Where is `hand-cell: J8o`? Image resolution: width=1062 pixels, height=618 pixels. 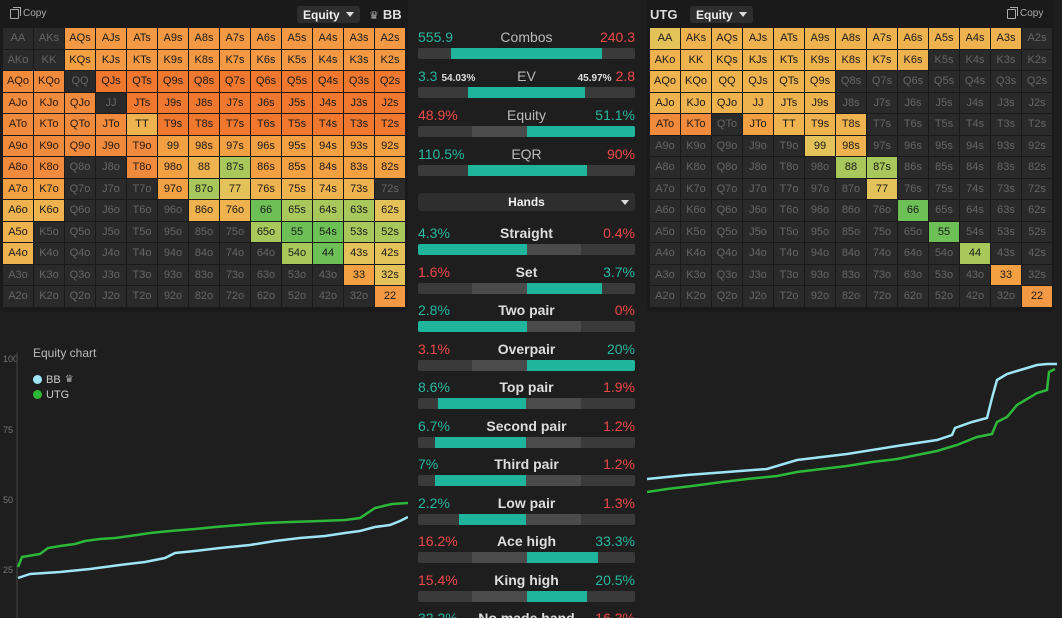 hand-cell: J8o is located at coordinates (758, 168).